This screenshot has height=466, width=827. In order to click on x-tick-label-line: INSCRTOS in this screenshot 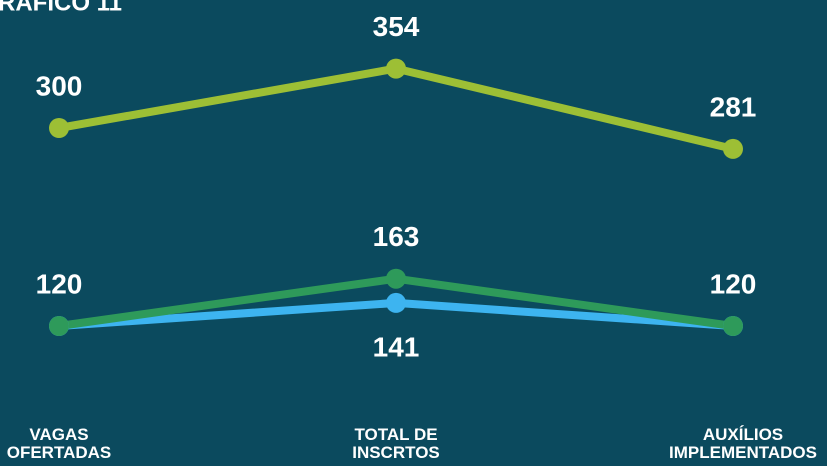, I will do `click(396, 452)`.